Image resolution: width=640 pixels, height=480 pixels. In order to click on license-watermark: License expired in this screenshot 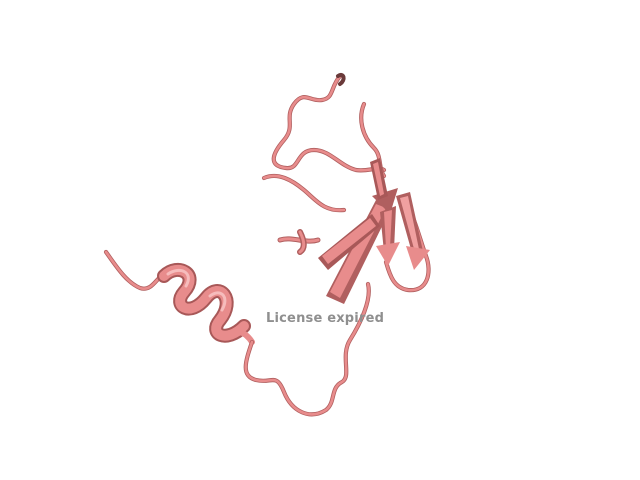, I will do `click(325, 318)`.